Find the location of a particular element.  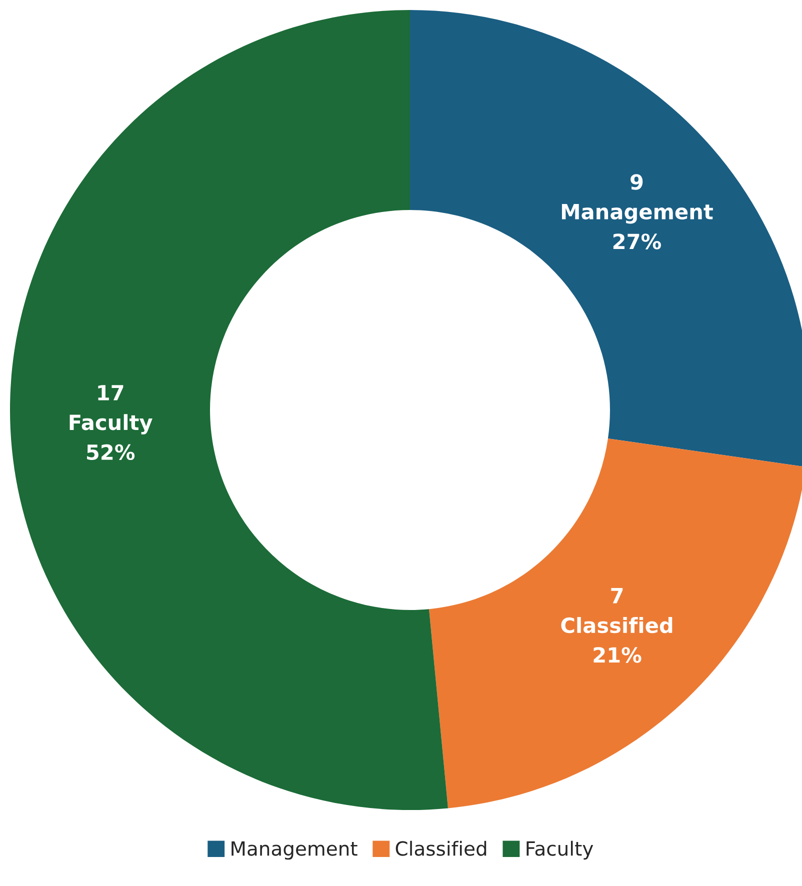

legend-label: Faculty is located at coordinates (560, 850).